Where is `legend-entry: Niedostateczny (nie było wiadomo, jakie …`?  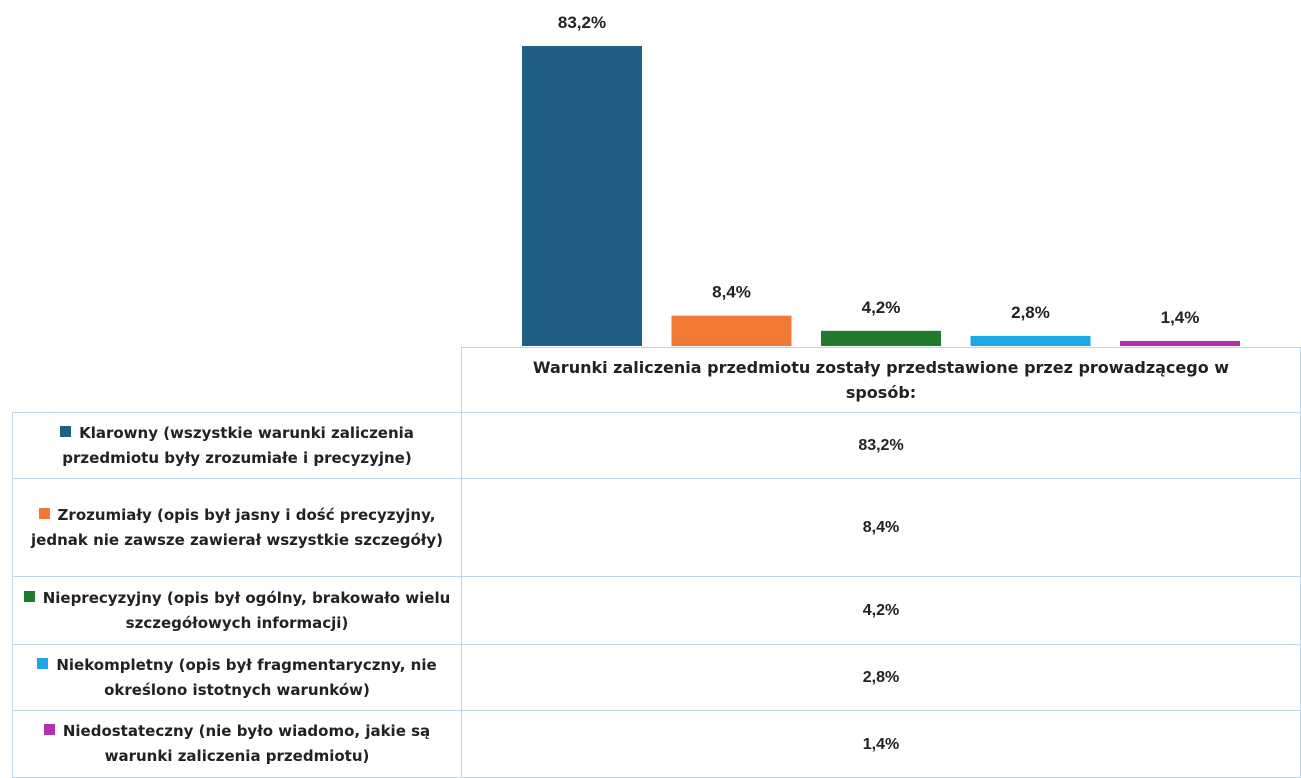 legend-entry: Niedostateczny (nie było wiadomo, jakie … is located at coordinates (237, 744).